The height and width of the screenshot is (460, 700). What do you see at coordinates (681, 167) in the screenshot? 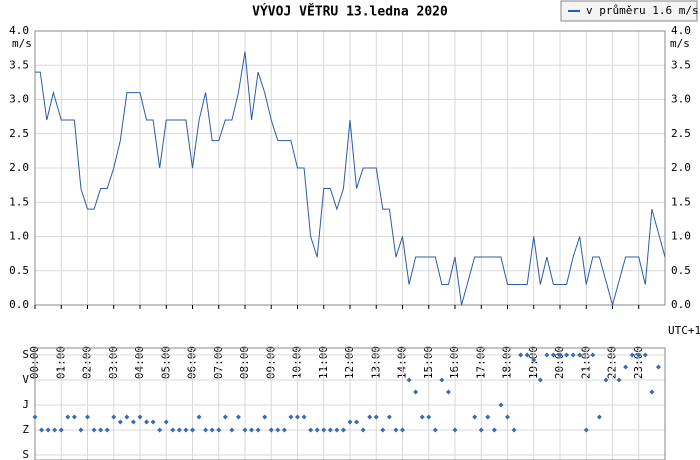
I see `y-tick-label: 2.0` at bounding box center [681, 167].